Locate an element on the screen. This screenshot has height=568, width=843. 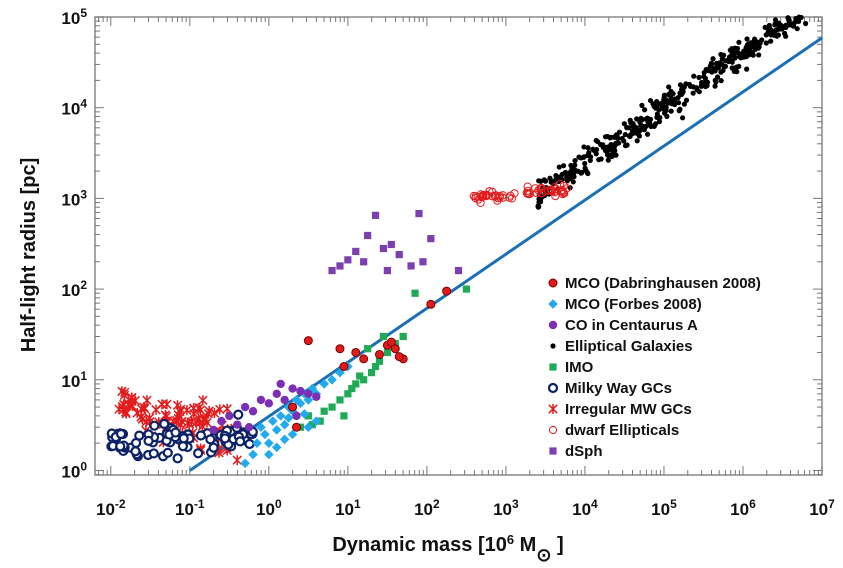
x-tick-label: 10⁴ is located at coordinates (585, 508).